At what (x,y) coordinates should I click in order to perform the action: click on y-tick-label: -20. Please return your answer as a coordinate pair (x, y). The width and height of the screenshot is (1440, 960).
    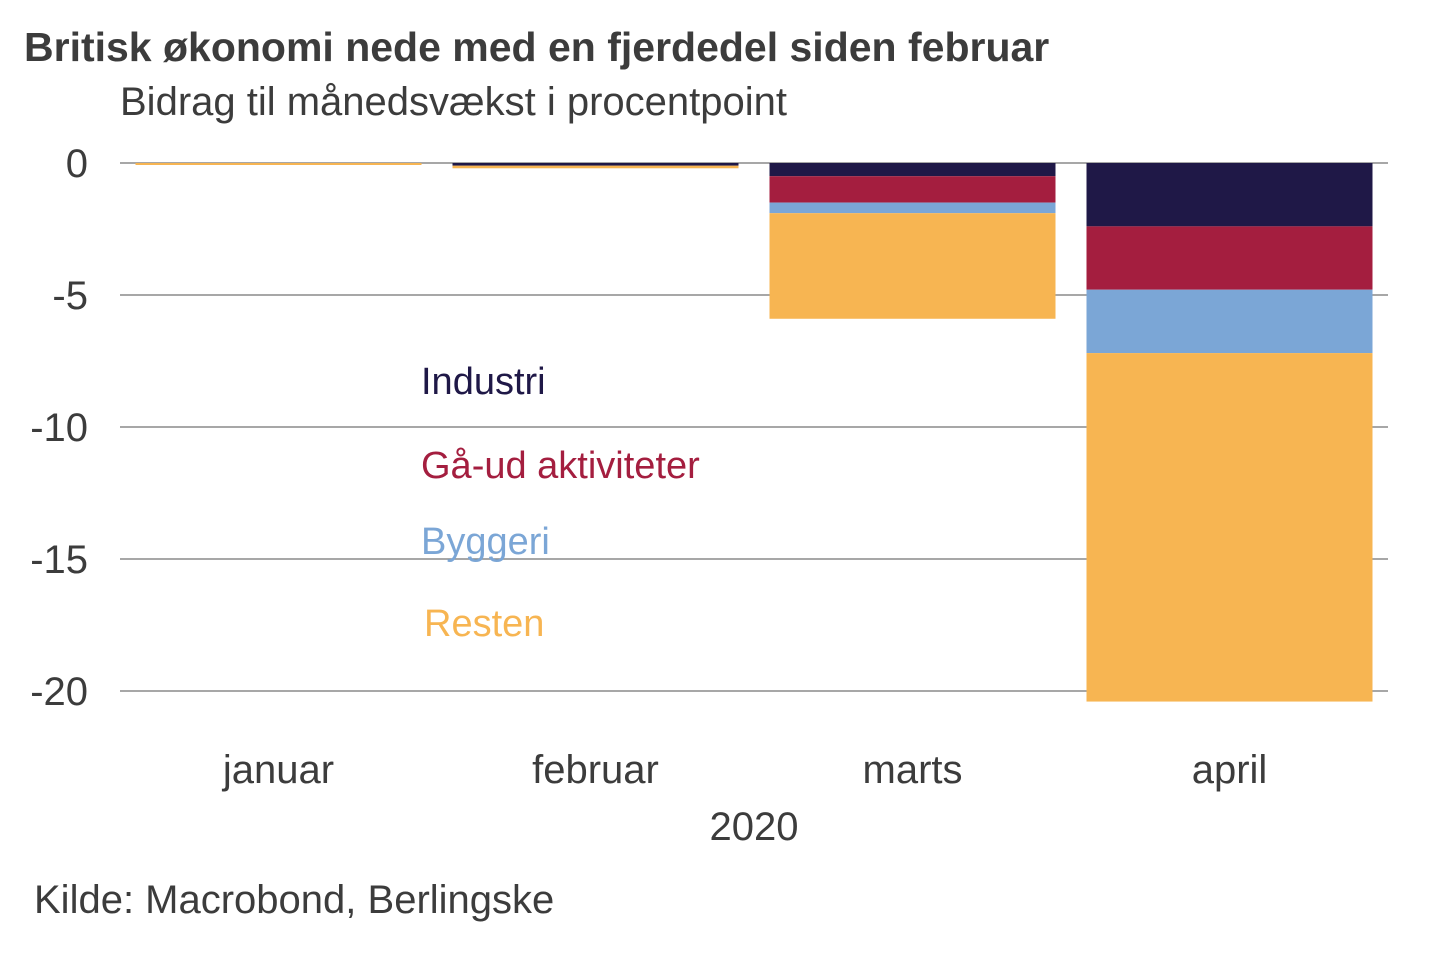
    Looking at the image, I should click on (59, 692).